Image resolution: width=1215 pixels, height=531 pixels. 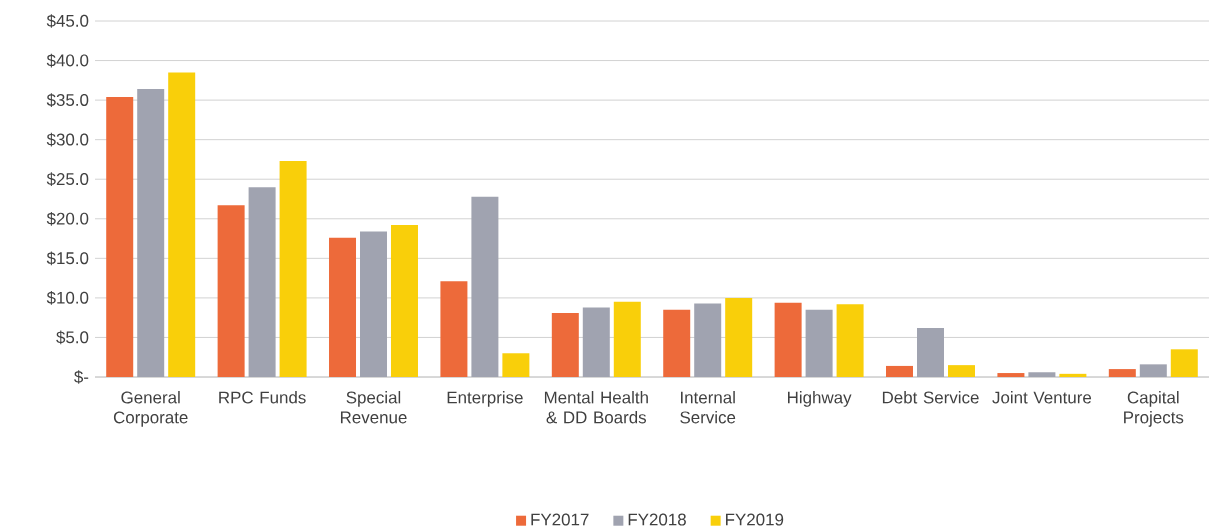 What do you see at coordinates (596, 407) in the screenshot?
I see `x-tick-label: Mental Health & DD Boards` at bounding box center [596, 407].